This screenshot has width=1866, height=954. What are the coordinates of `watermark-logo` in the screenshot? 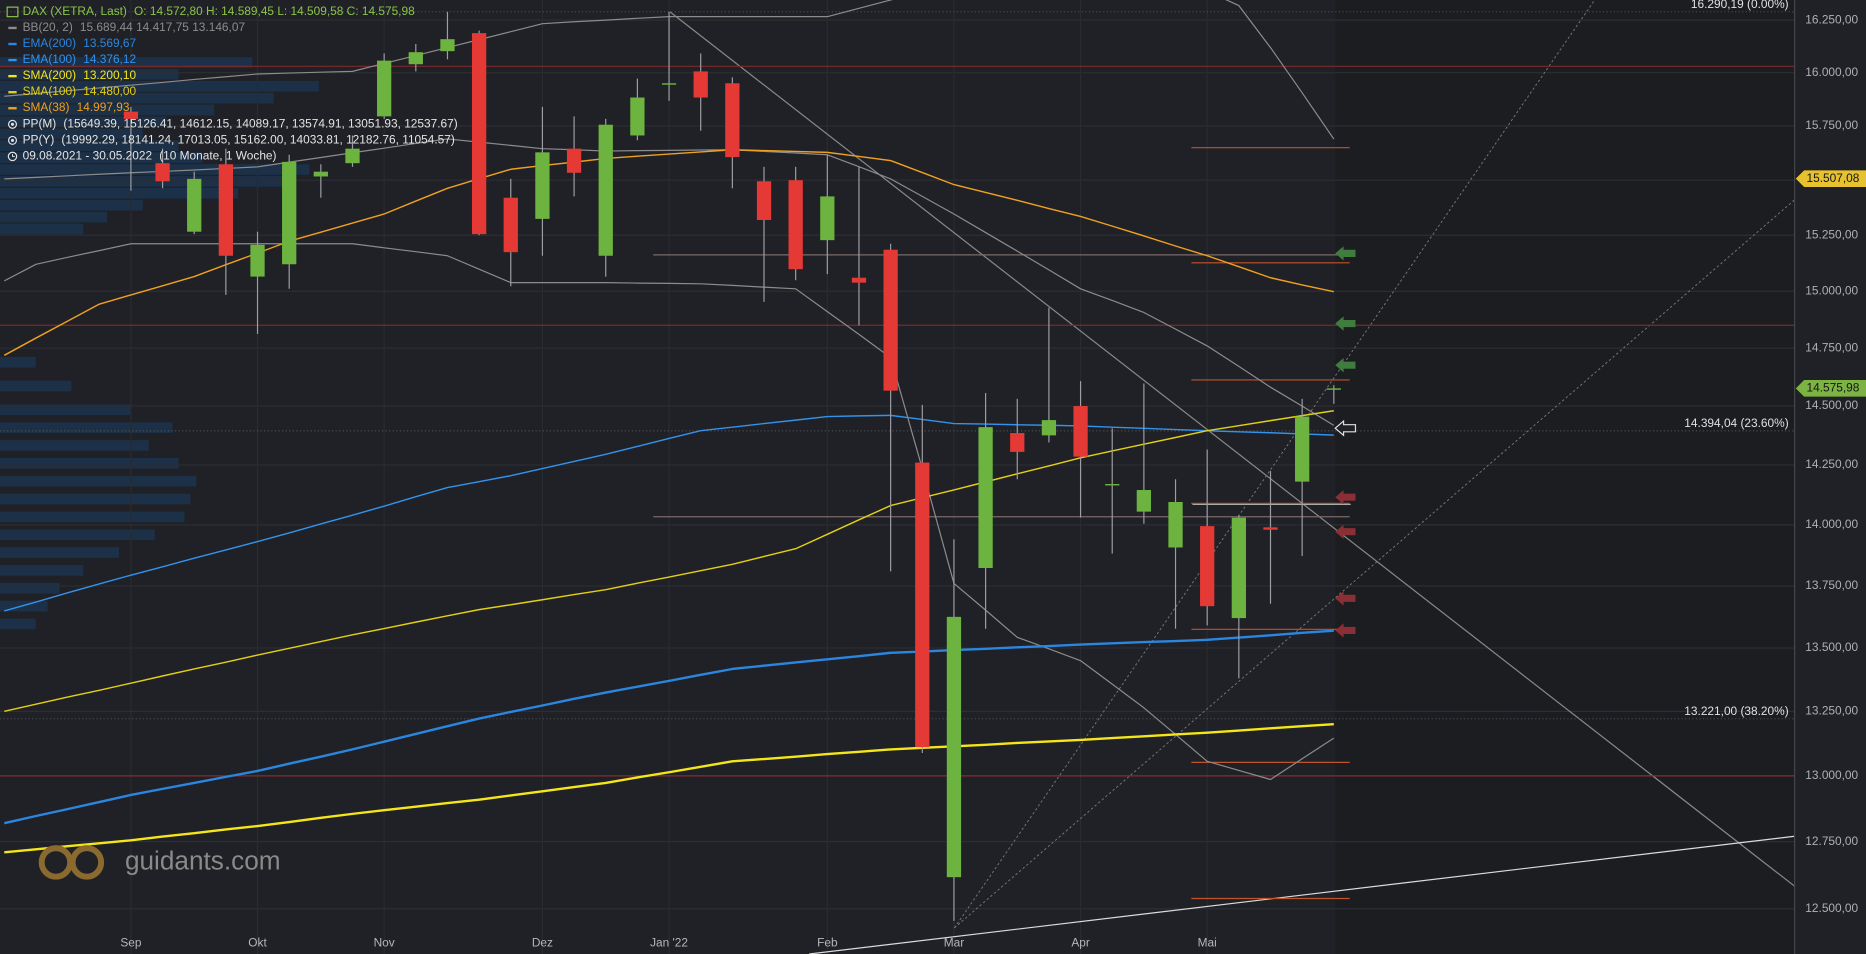 It's located at (71, 862).